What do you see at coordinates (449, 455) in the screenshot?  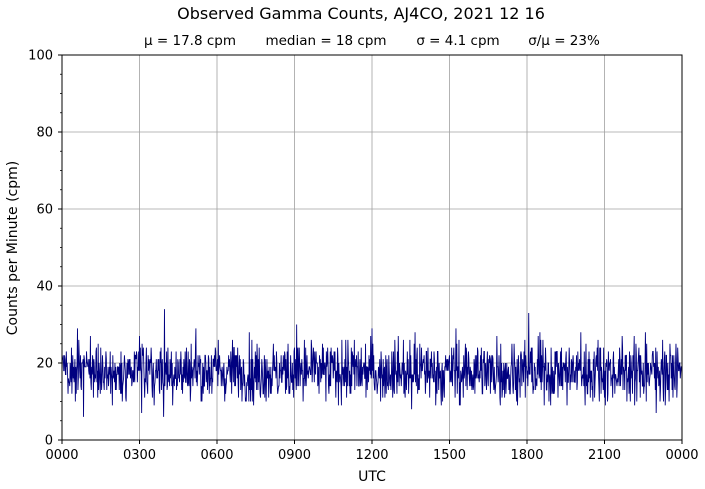 I see `x-tick-label: 1500` at bounding box center [449, 455].